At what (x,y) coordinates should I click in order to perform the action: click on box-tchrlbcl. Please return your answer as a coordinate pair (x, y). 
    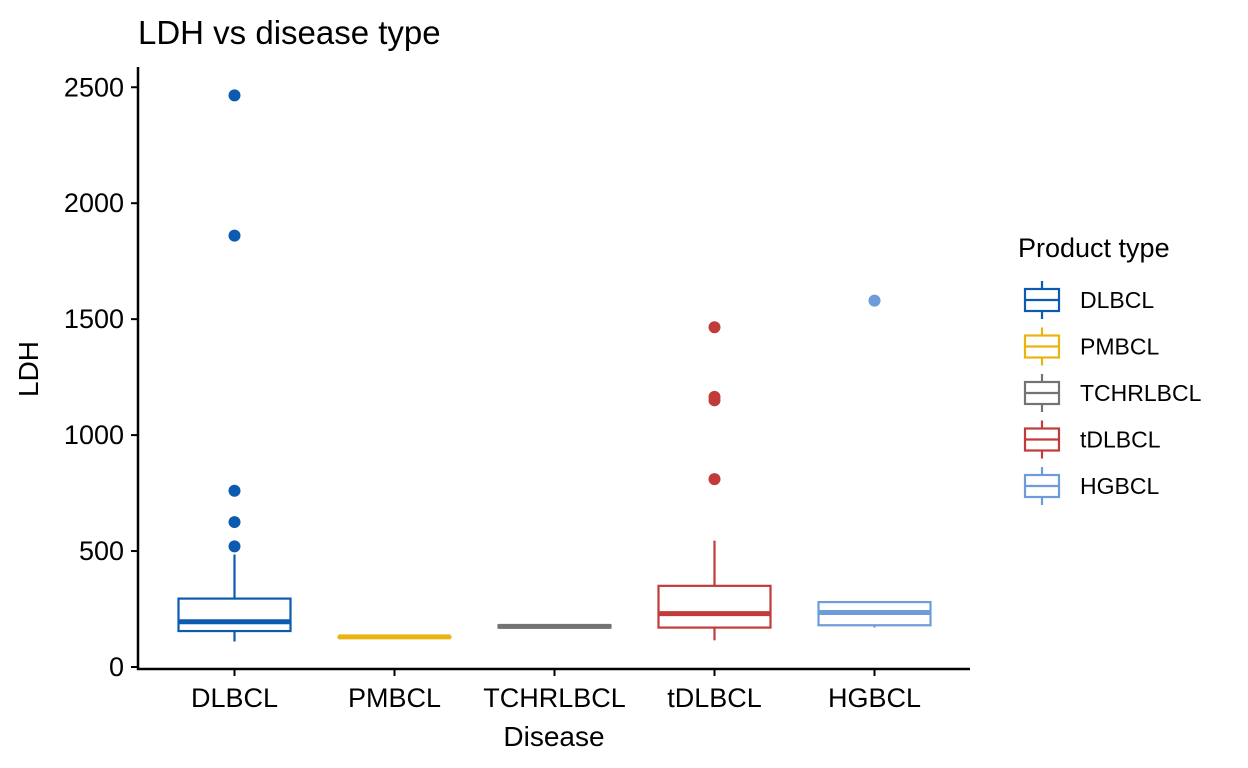
    Looking at the image, I should click on (554, 626).